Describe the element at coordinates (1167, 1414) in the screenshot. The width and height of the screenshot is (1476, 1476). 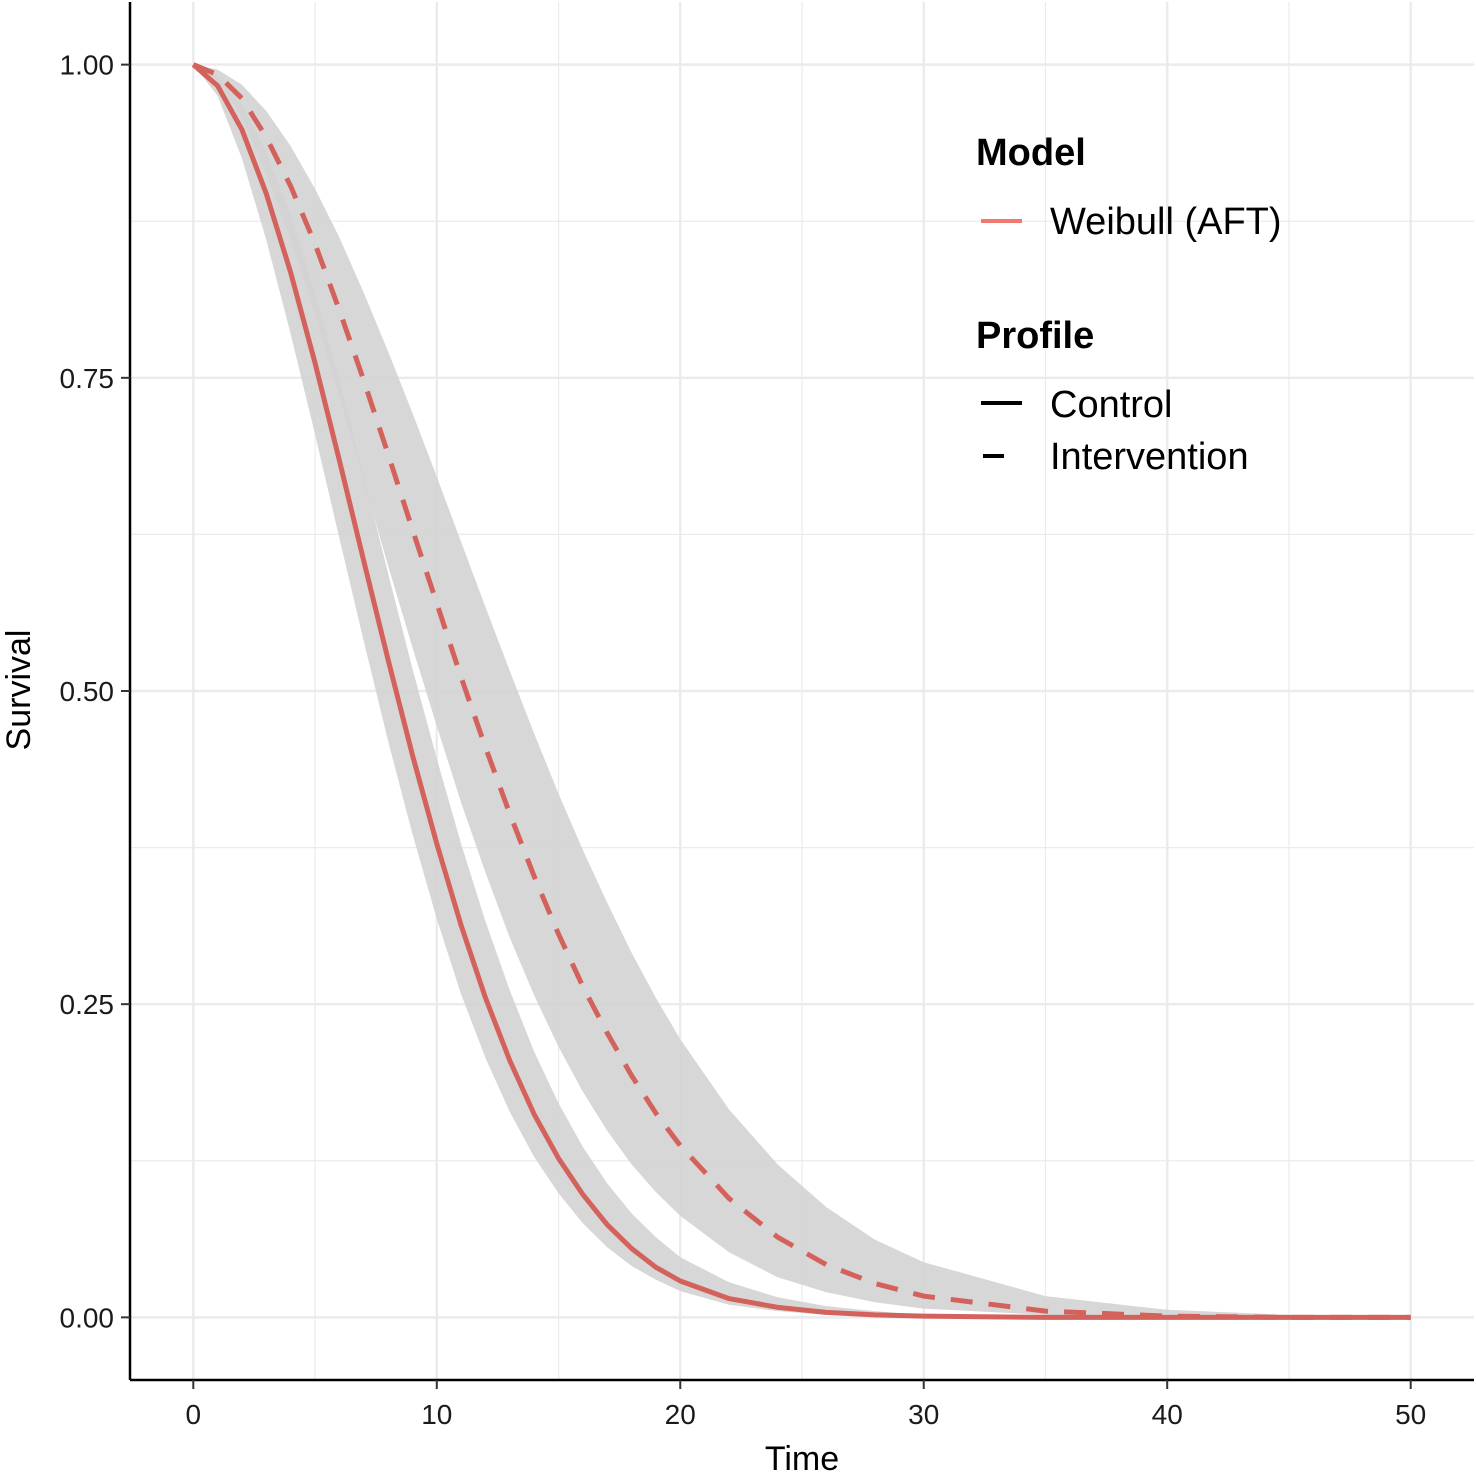
I see `x-tick-label: 40` at that location.